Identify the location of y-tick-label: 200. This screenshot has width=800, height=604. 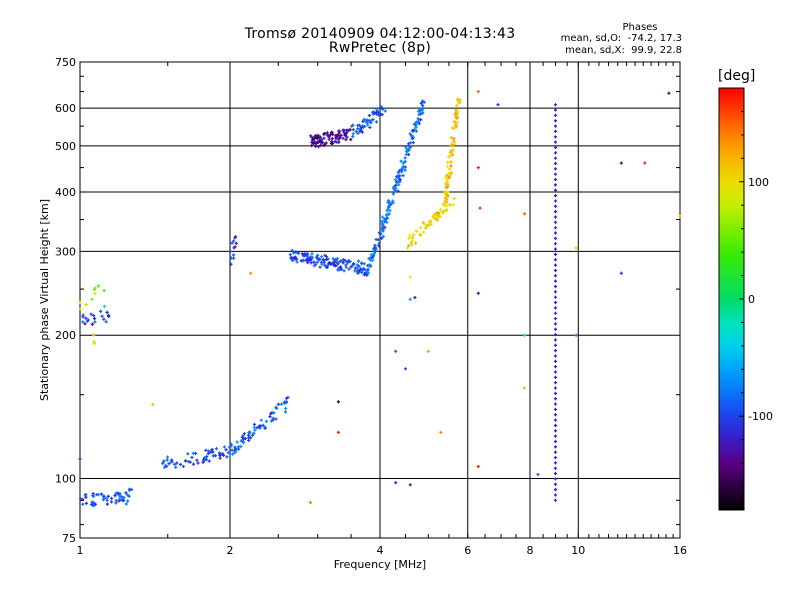
(65, 335).